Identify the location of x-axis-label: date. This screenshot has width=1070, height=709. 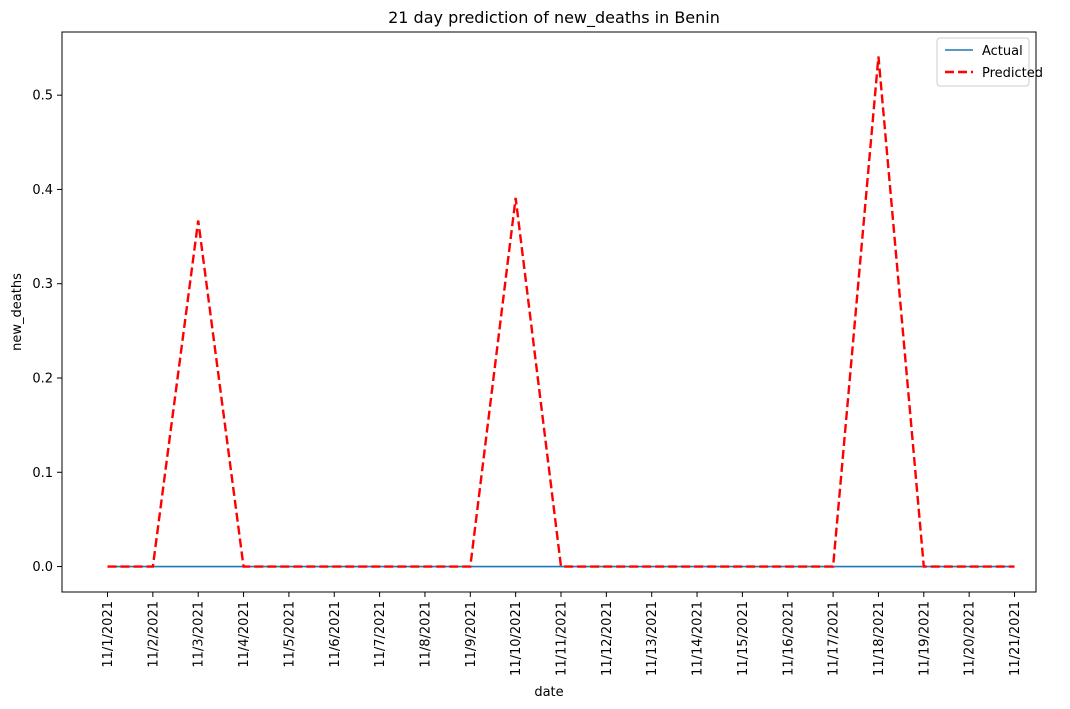
(548, 692).